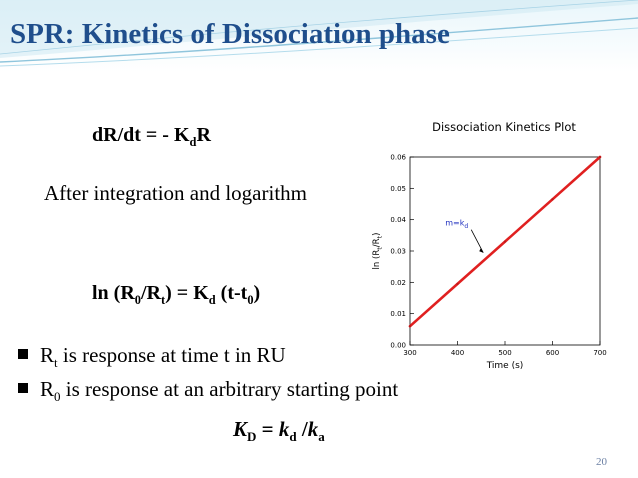  Describe the element at coordinates (378, 251) in the screenshot. I see `y-axis-label: ln (Rt/Rt)` at that location.